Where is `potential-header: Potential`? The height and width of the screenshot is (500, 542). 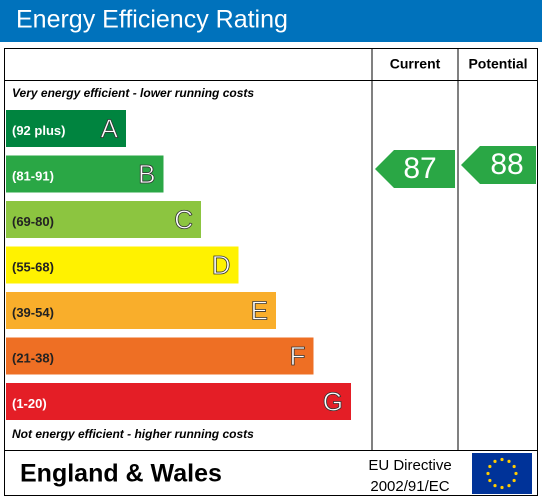
potential-header: Potential is located at coordinates (497, 64).